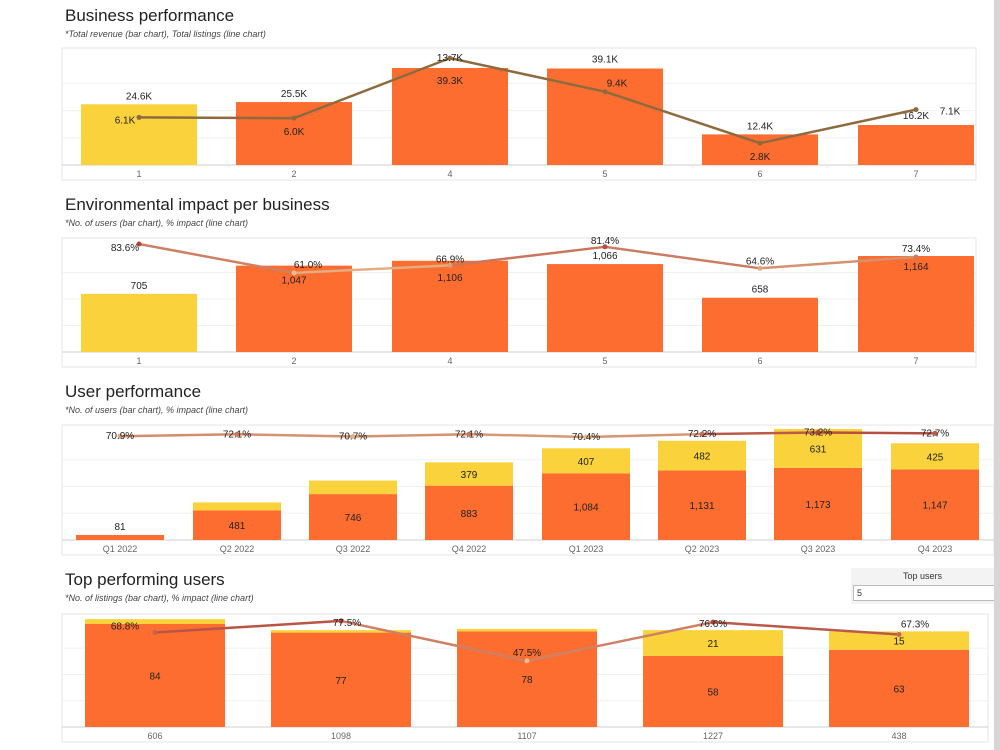 The height and width of the screenshot is (750, 1000). I want to click on line-value-label: 6.0K, so click(294, 132).